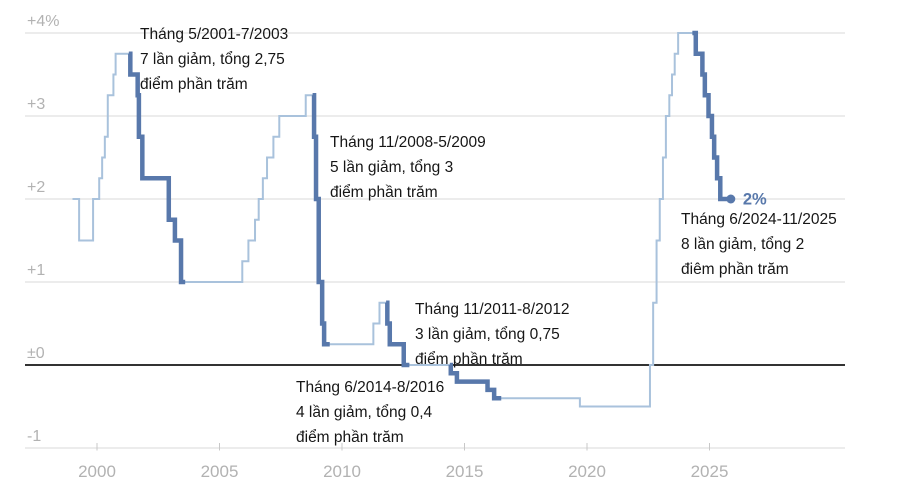  What do you see at coordinates (36, 270) in the screenshot?
I see `y-axis-label: +1` at bounding box center [36, 270].